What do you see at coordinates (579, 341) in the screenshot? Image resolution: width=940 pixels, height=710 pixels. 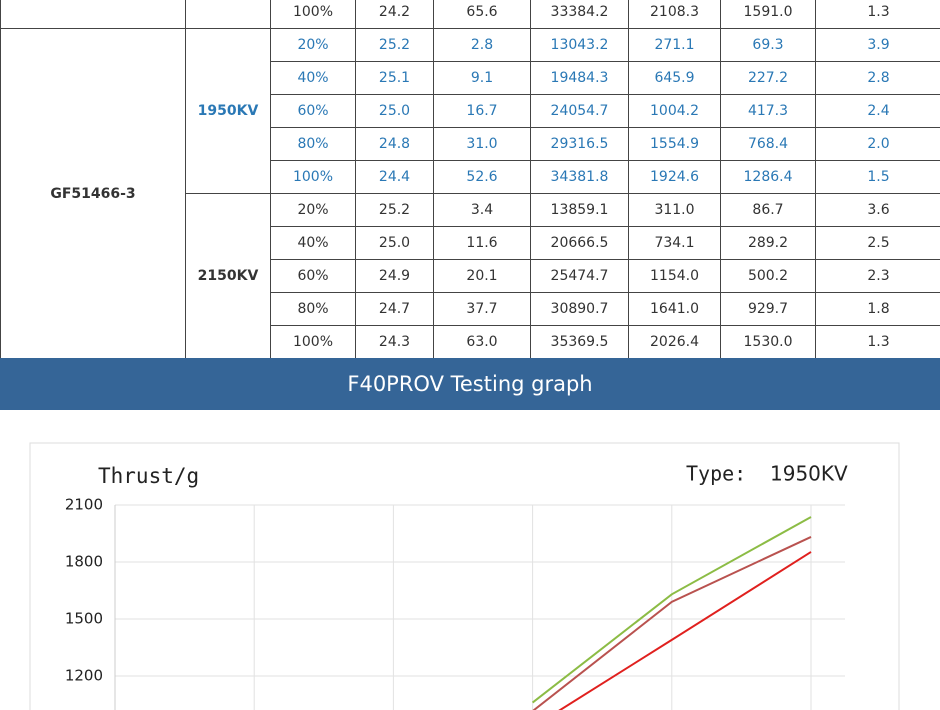 I see `data-cell: 35369.5` at bounding box center [579, 341].